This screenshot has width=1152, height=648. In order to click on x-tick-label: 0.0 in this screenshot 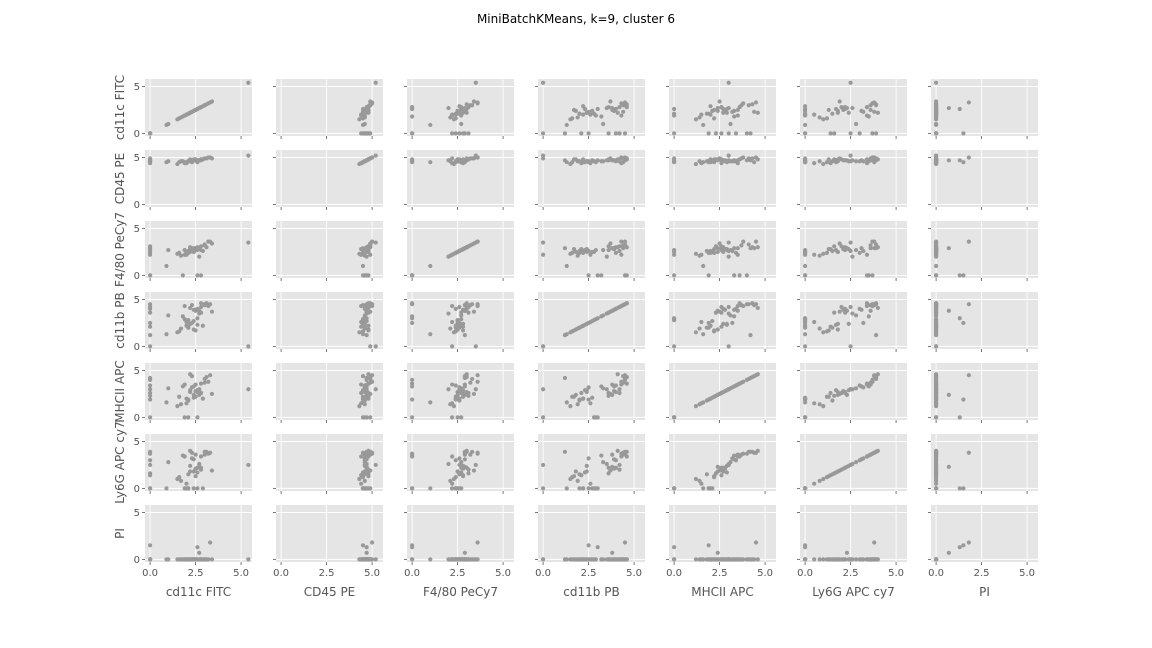, I will do `click(412, 573)`.